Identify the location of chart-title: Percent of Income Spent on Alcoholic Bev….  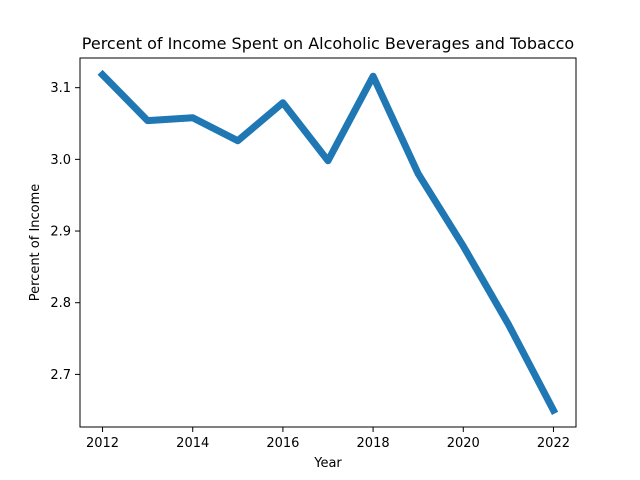
(328, 43).